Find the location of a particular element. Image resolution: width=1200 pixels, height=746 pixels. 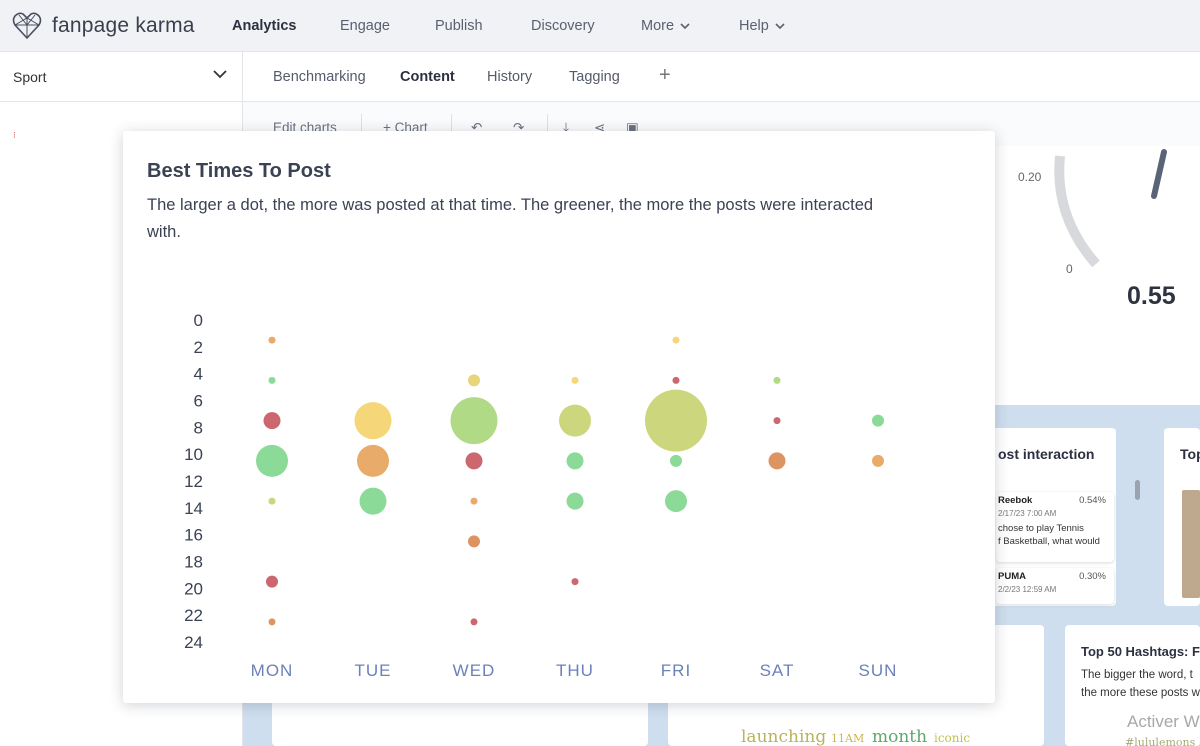

y-tick-label: 2 is located at coordinates (198, 347).